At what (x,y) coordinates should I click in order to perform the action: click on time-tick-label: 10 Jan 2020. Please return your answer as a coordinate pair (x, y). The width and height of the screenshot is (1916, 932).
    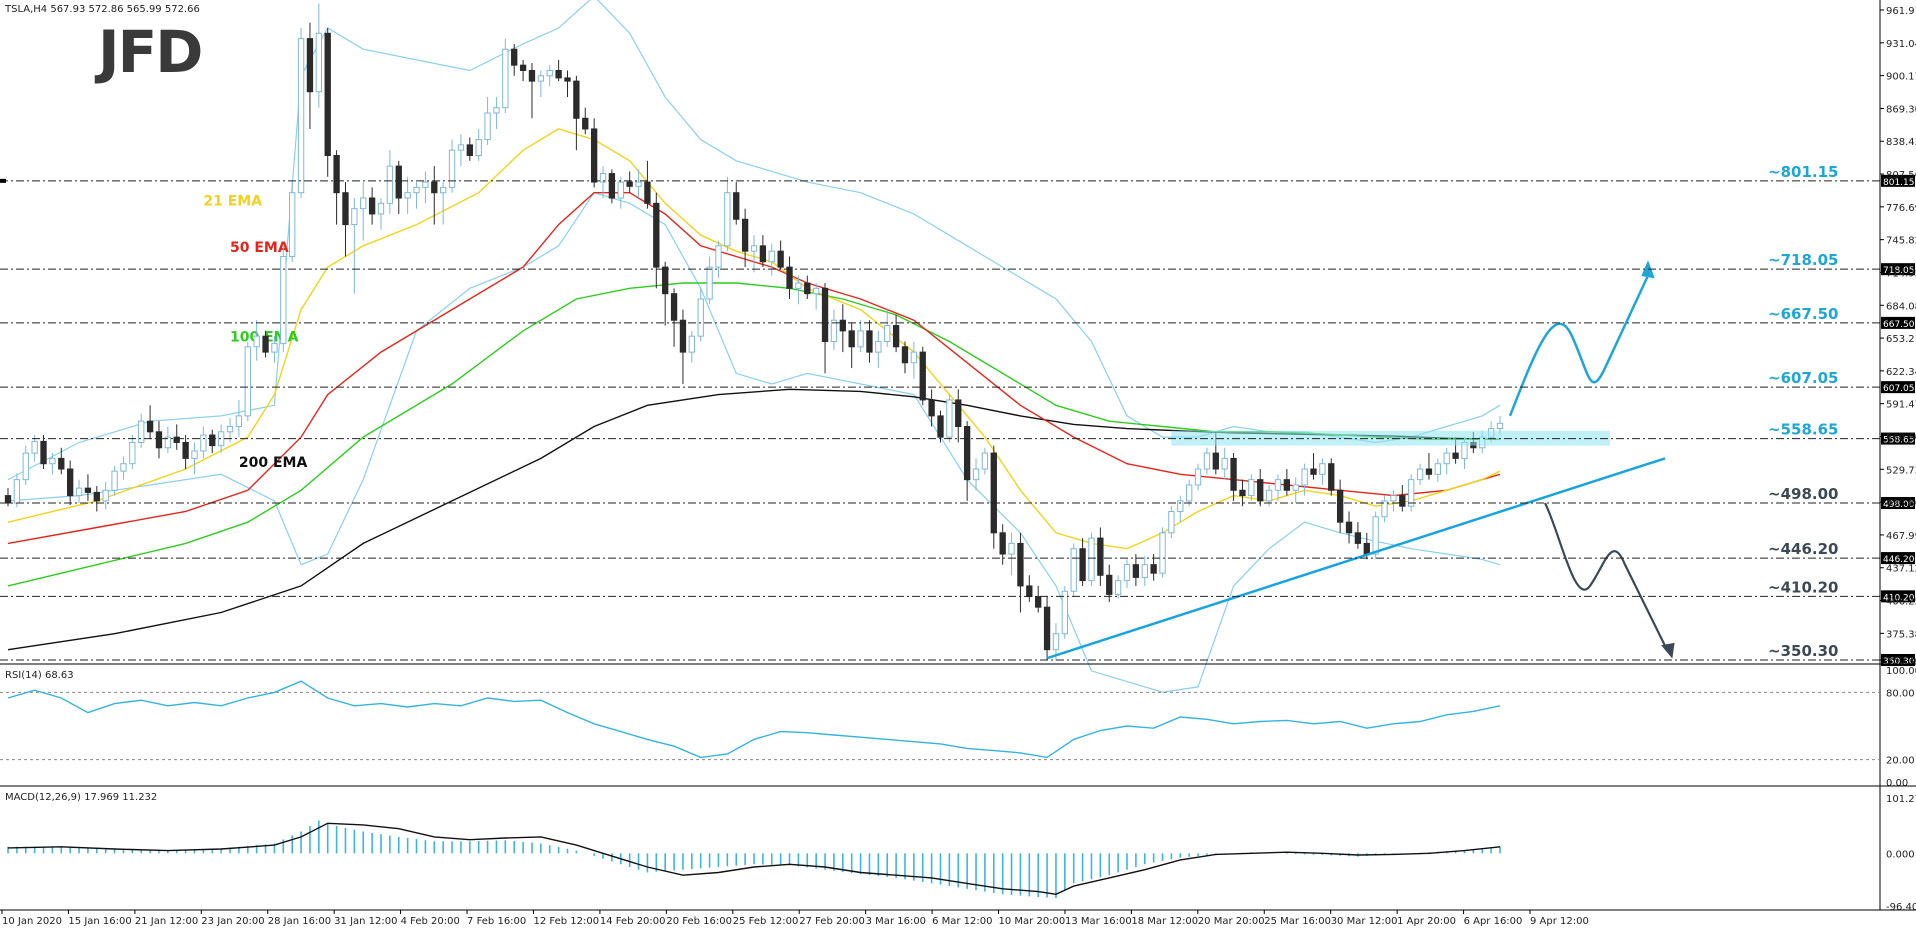
    Looking at the image, I should click on (32, 921).